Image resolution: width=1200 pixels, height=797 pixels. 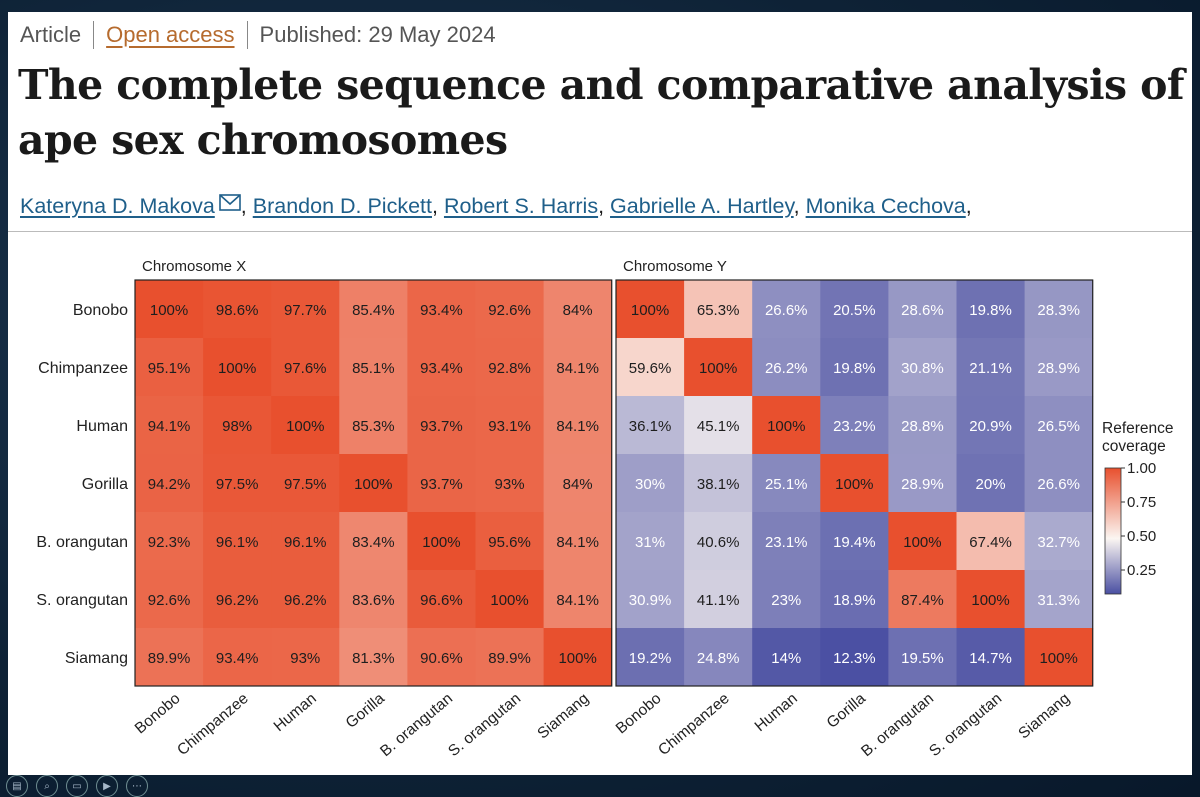 What do you see at coordinates (96, 658) in the screenshot?
I see `row-label: Siamang` at bounding box center [96, 658].